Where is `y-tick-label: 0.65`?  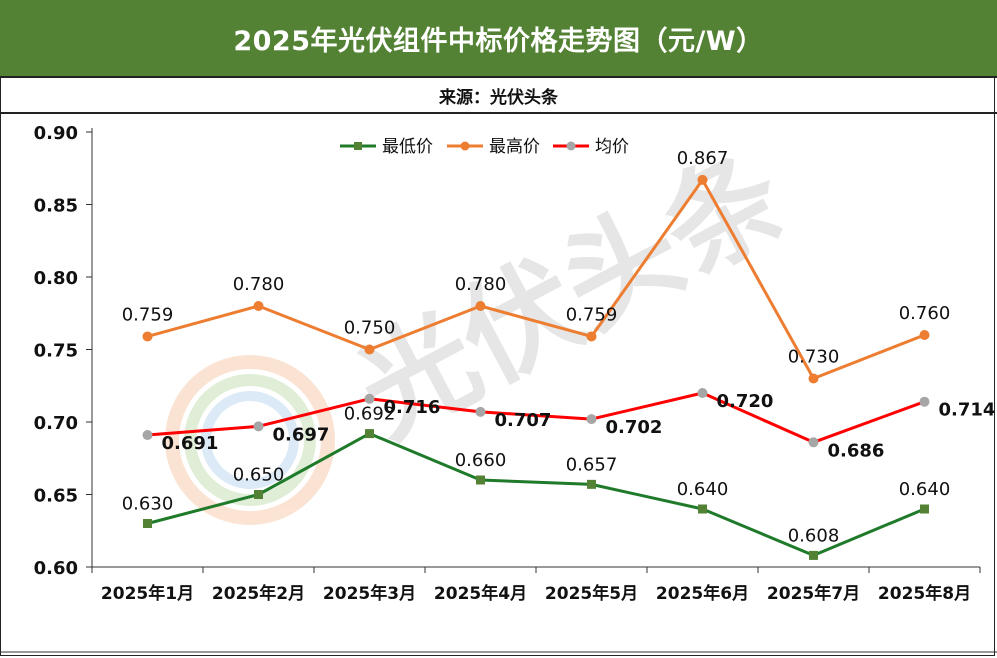
y-tick-label: 0.65 is located at coordinates (56, 496).